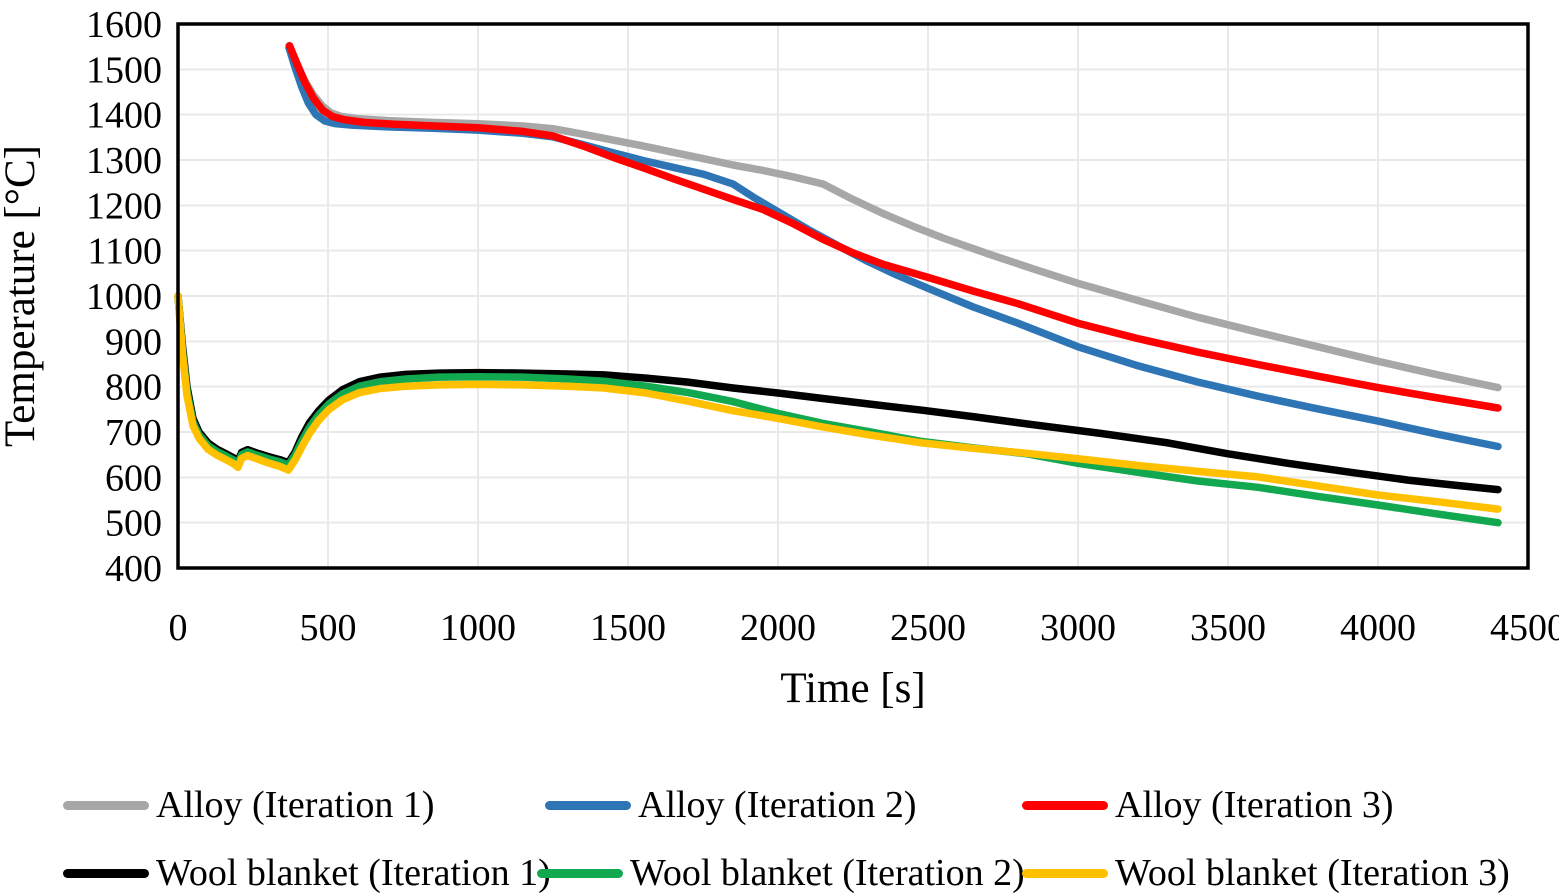 The height and width of the screenshot is (896, 1559). What do you see at coordinates (133, 524) in the screenshot?
I see `y-tick-label-500: 500` at bounding box center [133, 524].